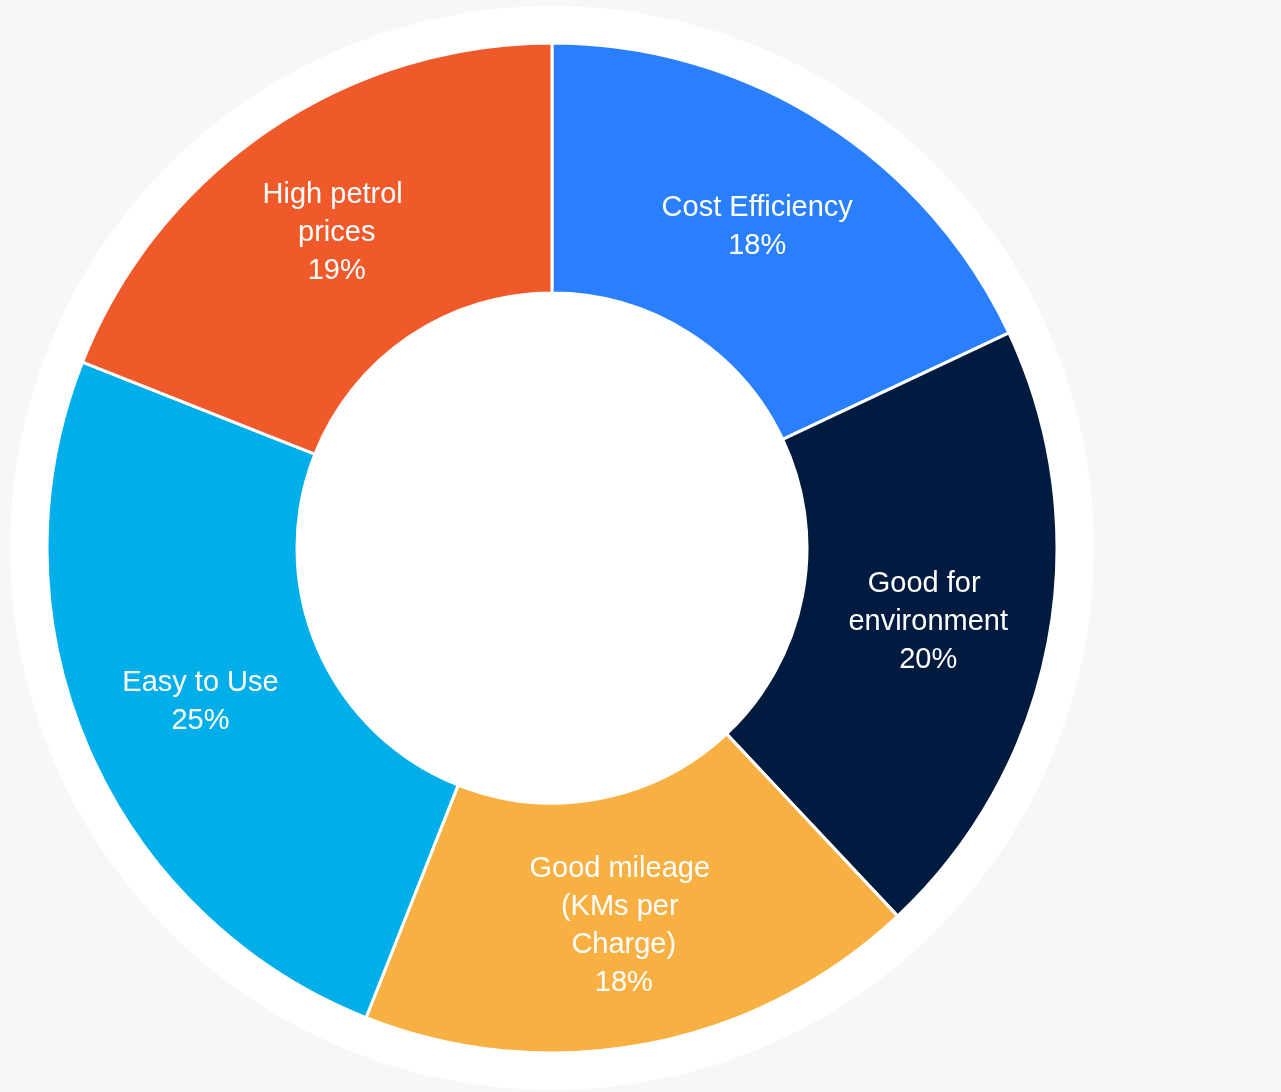  Describe the element at coordinates (200, 681) in the screenshot. I see `slice-label: Easy to Use` at that location.